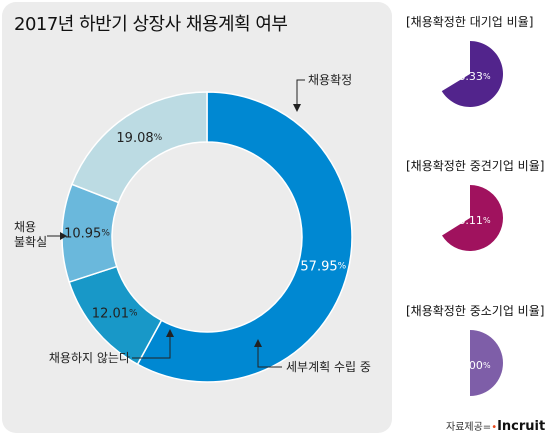 The height and width of the screenshot is (437, 550). I want to click on value-label-no-hiring: 10.95%, so click(87, 233).